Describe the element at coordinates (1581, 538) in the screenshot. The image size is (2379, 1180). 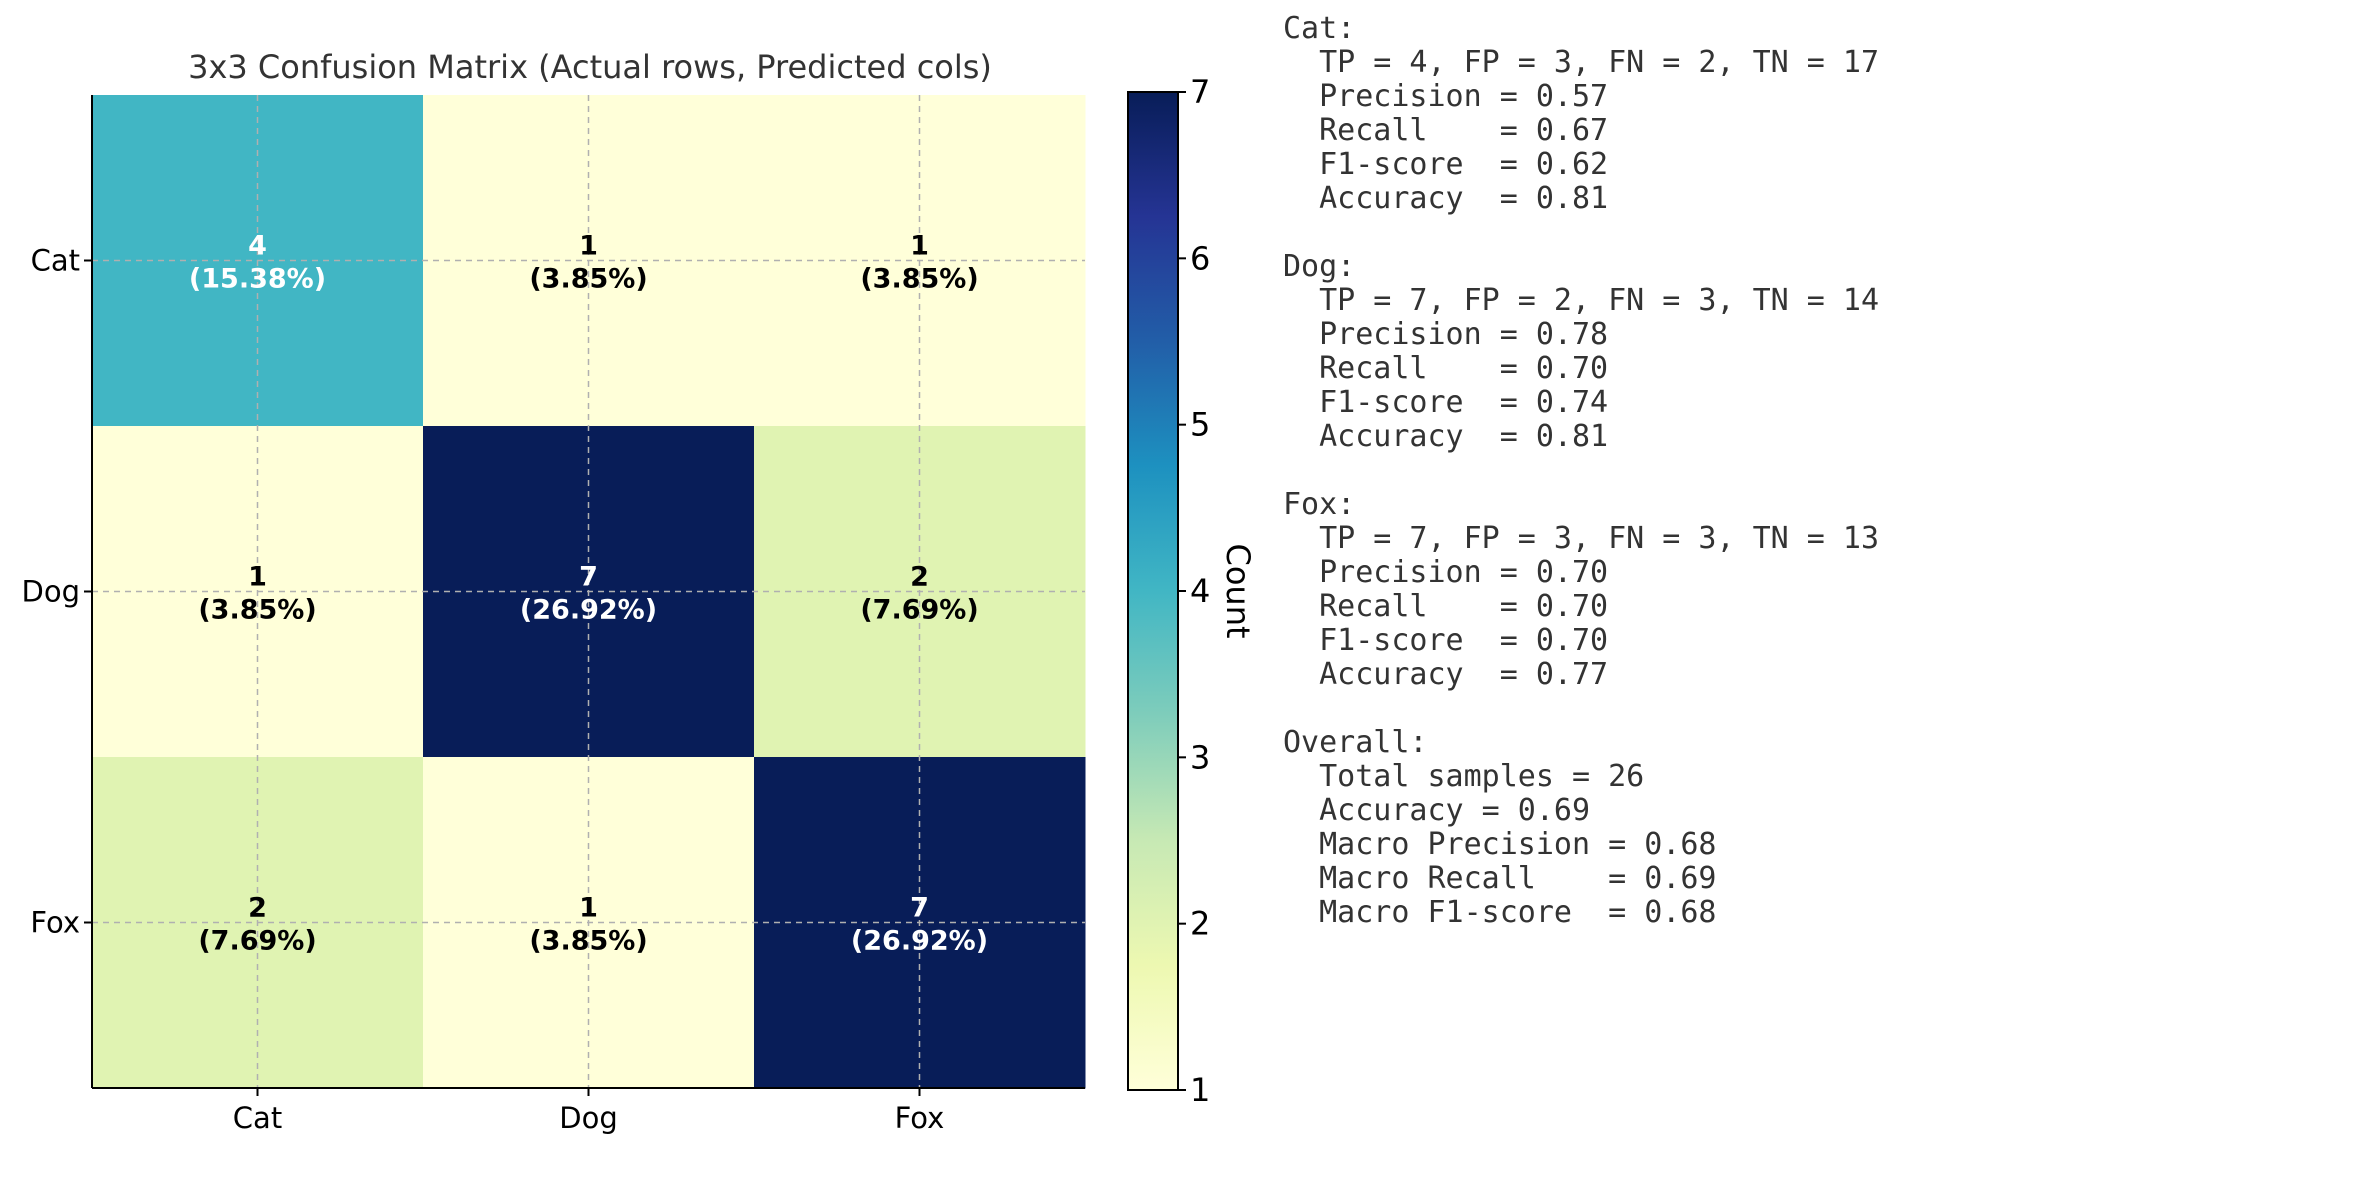
I see `metrics-line: TP = 7, FP = 3, FN = 3, TN = 13` at that location.